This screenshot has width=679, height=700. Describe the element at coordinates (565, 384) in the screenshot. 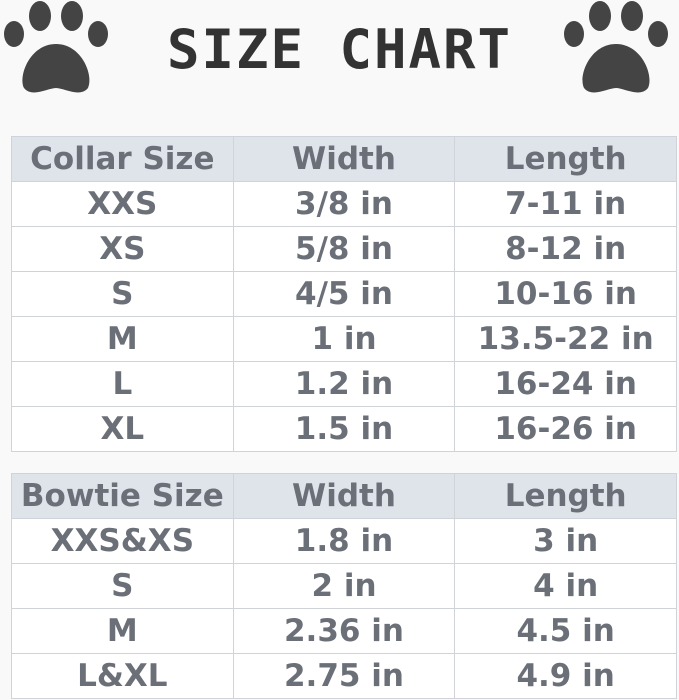

I see `table-cell: 16-24 in` at that location.